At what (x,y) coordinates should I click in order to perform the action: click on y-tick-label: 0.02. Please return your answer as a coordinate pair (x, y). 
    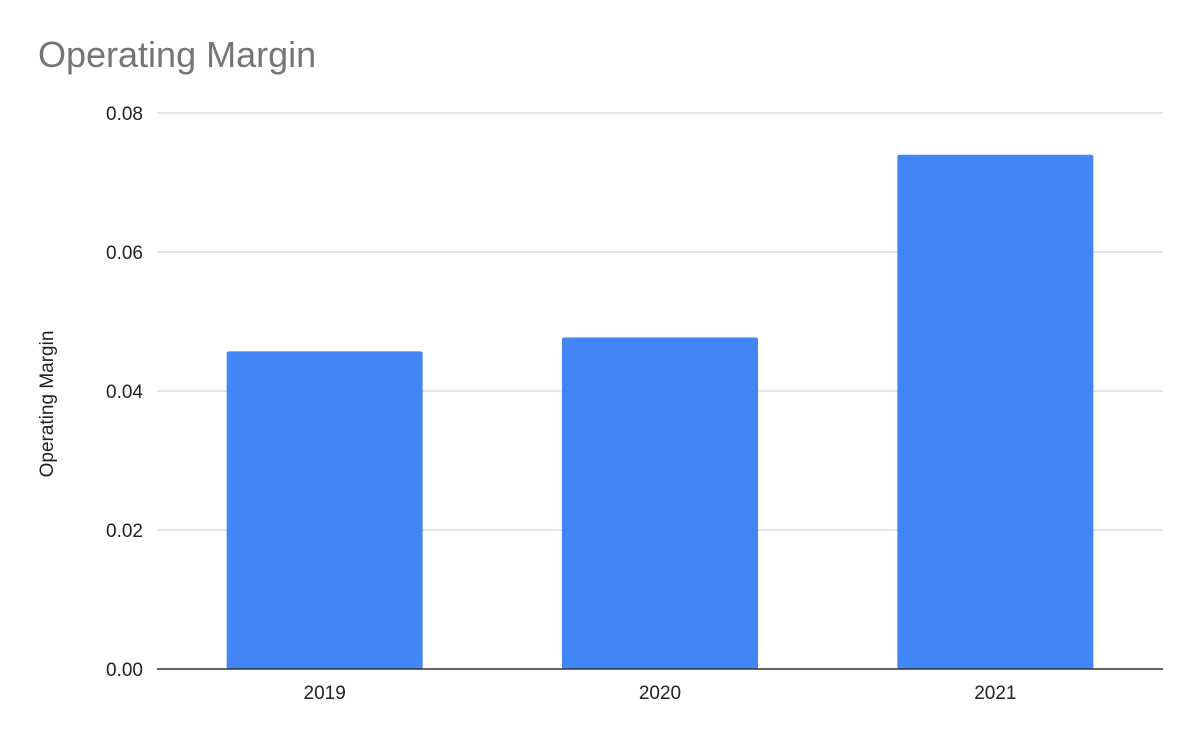
    Looking at the image, I should click on (124, 531).